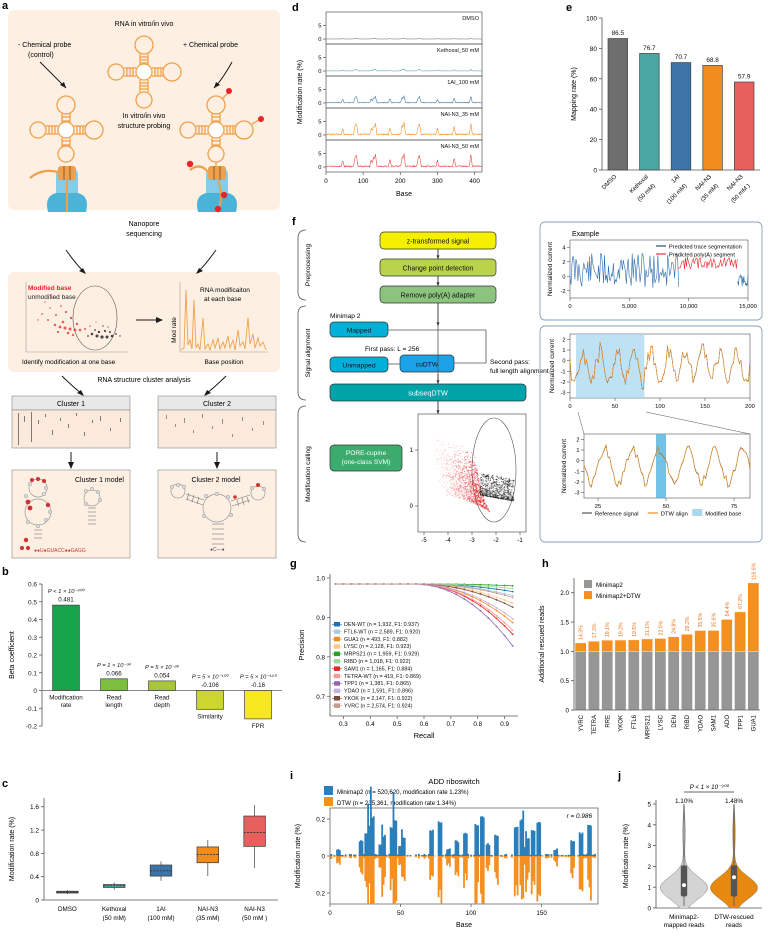  I want to click on svg-text: 14.3%, so click(582, 632).